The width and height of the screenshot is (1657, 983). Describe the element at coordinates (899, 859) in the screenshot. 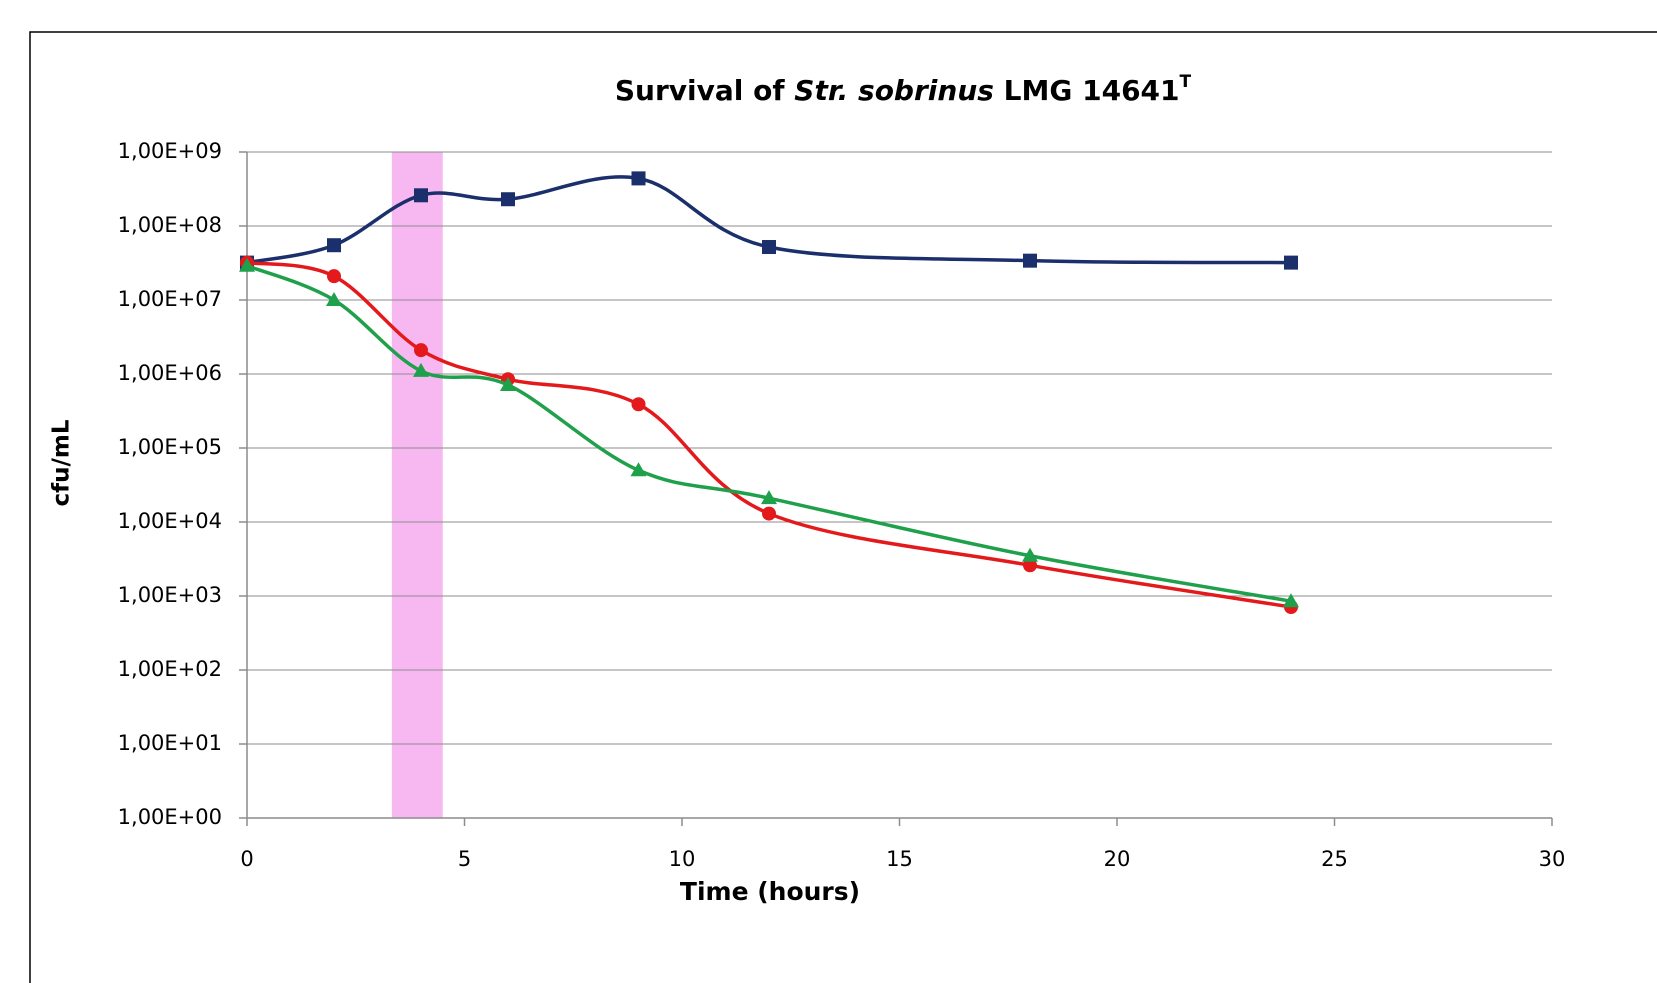

I see `x-tick-label: 15` at that location.